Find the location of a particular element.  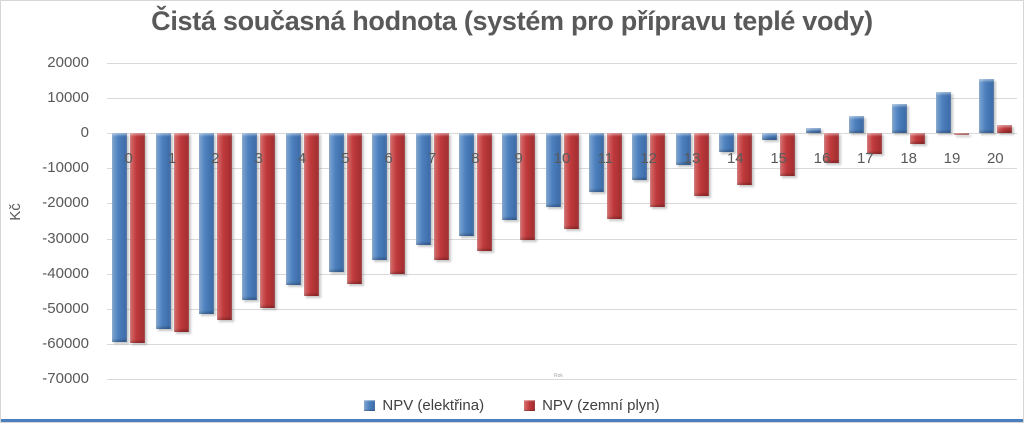

x-tick-label-6: 6 is located at coordinates (388, 158).